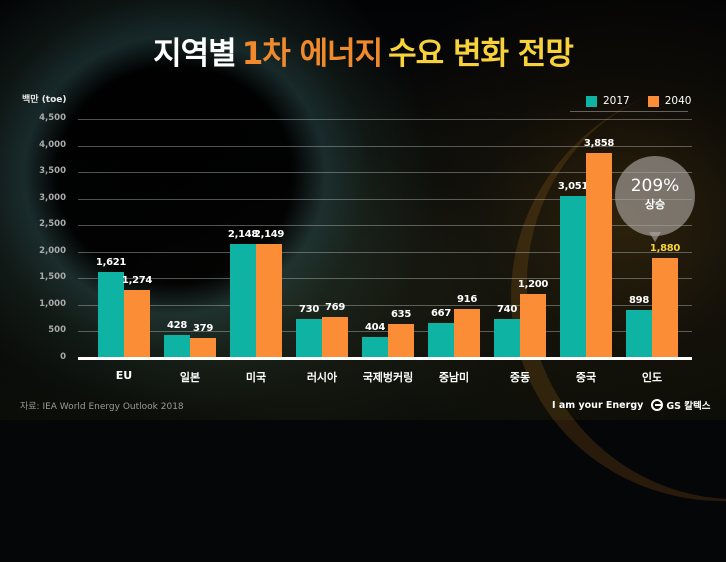 This screenshot has width=726, height=562. Describe the element at coordinates (57, 330) in the screenshot. I see `y-tick-label: 500` at that location.